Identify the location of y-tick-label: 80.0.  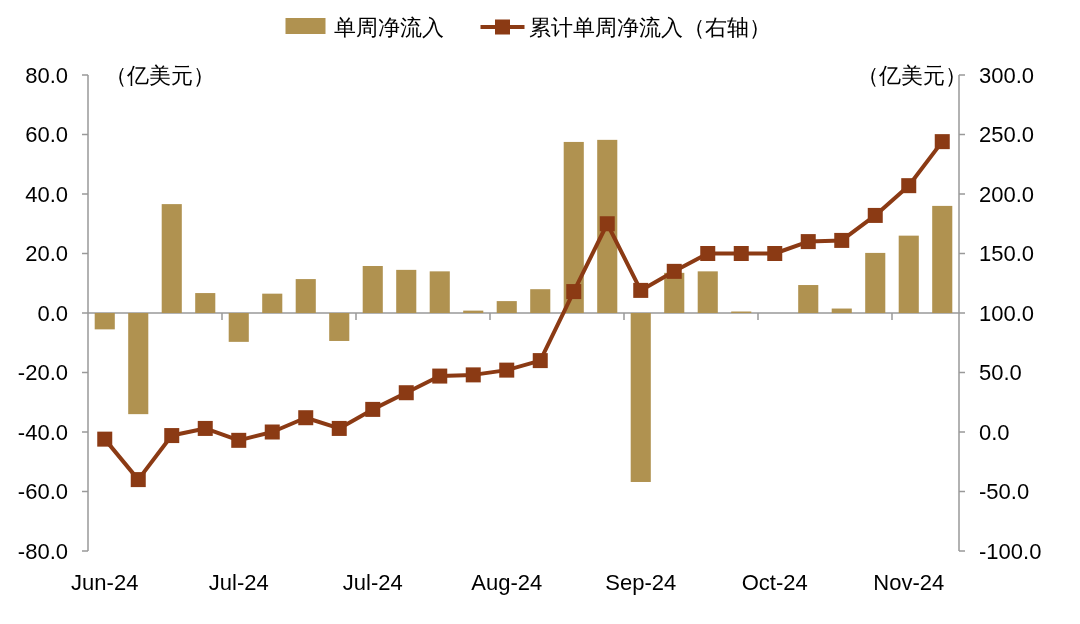
(46, 75).